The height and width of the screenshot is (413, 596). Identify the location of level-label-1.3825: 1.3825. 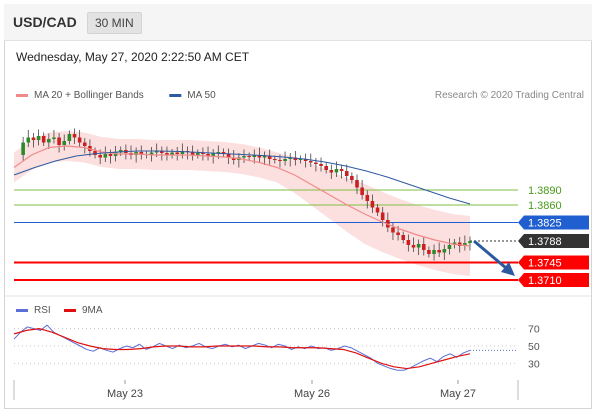
(545, 224).